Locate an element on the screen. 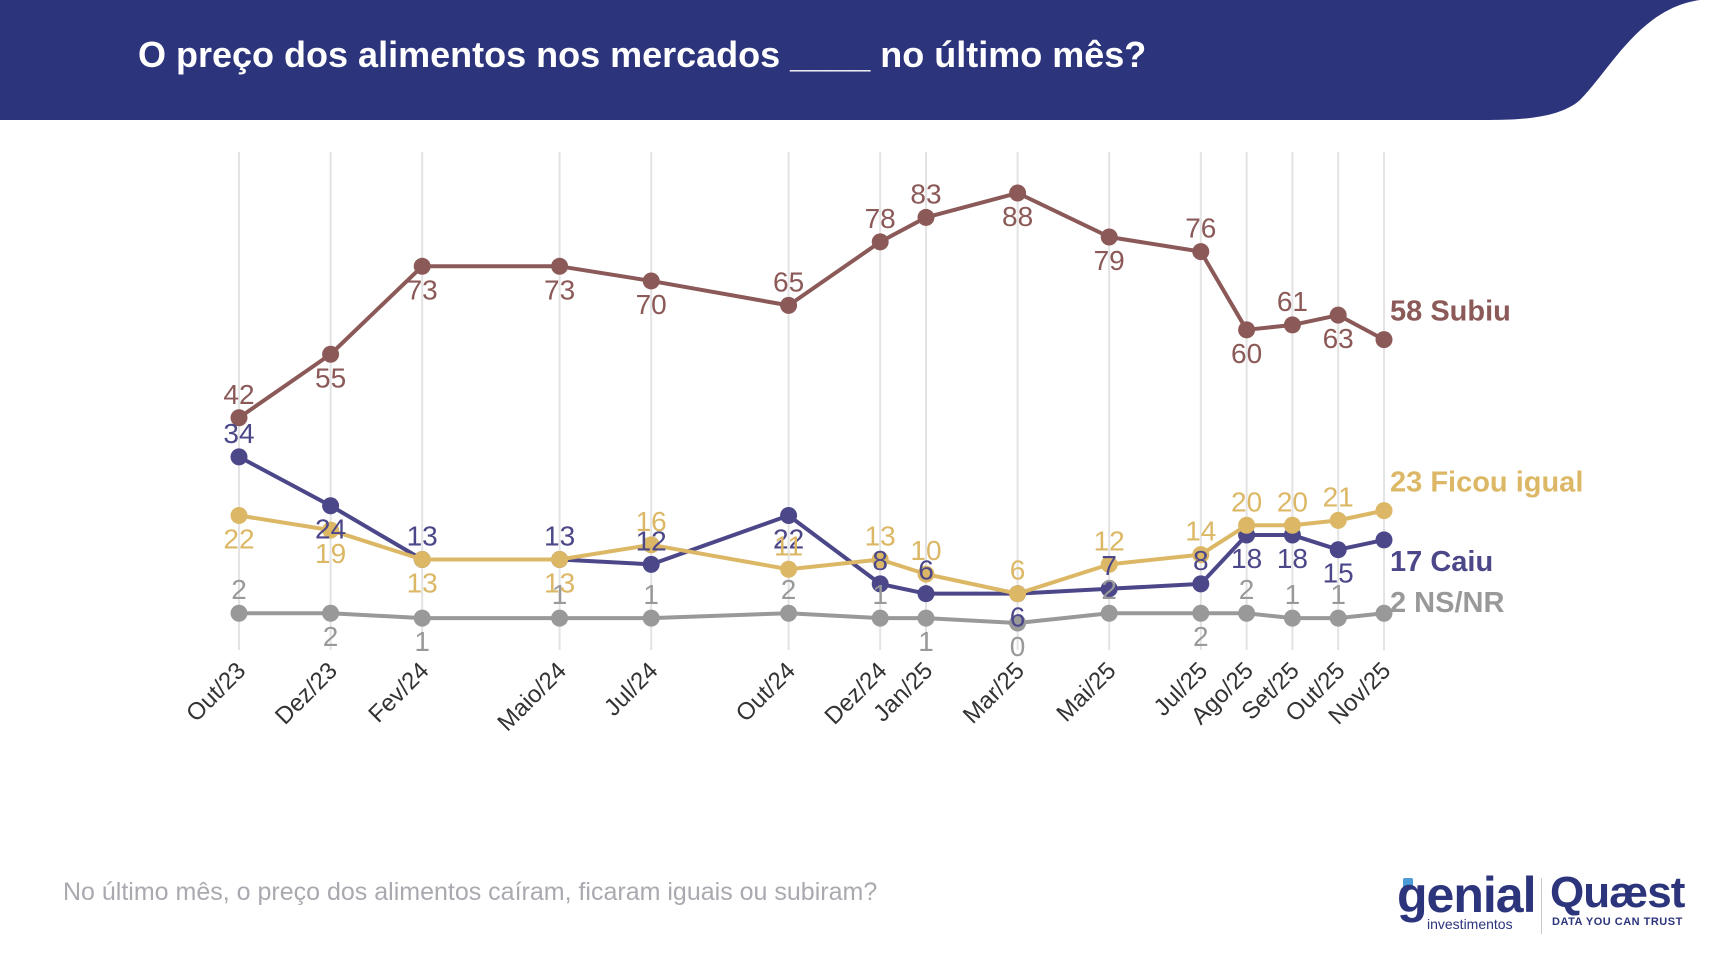 The height and width of the screenshot is (966, 1726). data-label-subiu-ago-25: 60 is located at coordinates (1246, 353).